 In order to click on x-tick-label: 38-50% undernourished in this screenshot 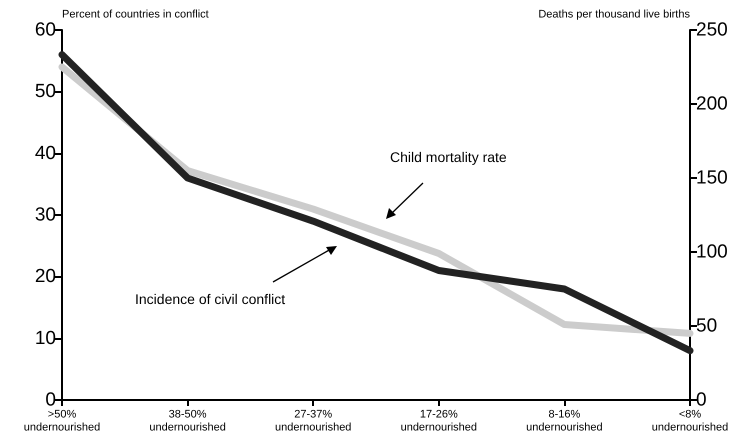, I will do `click(187, 421)`.